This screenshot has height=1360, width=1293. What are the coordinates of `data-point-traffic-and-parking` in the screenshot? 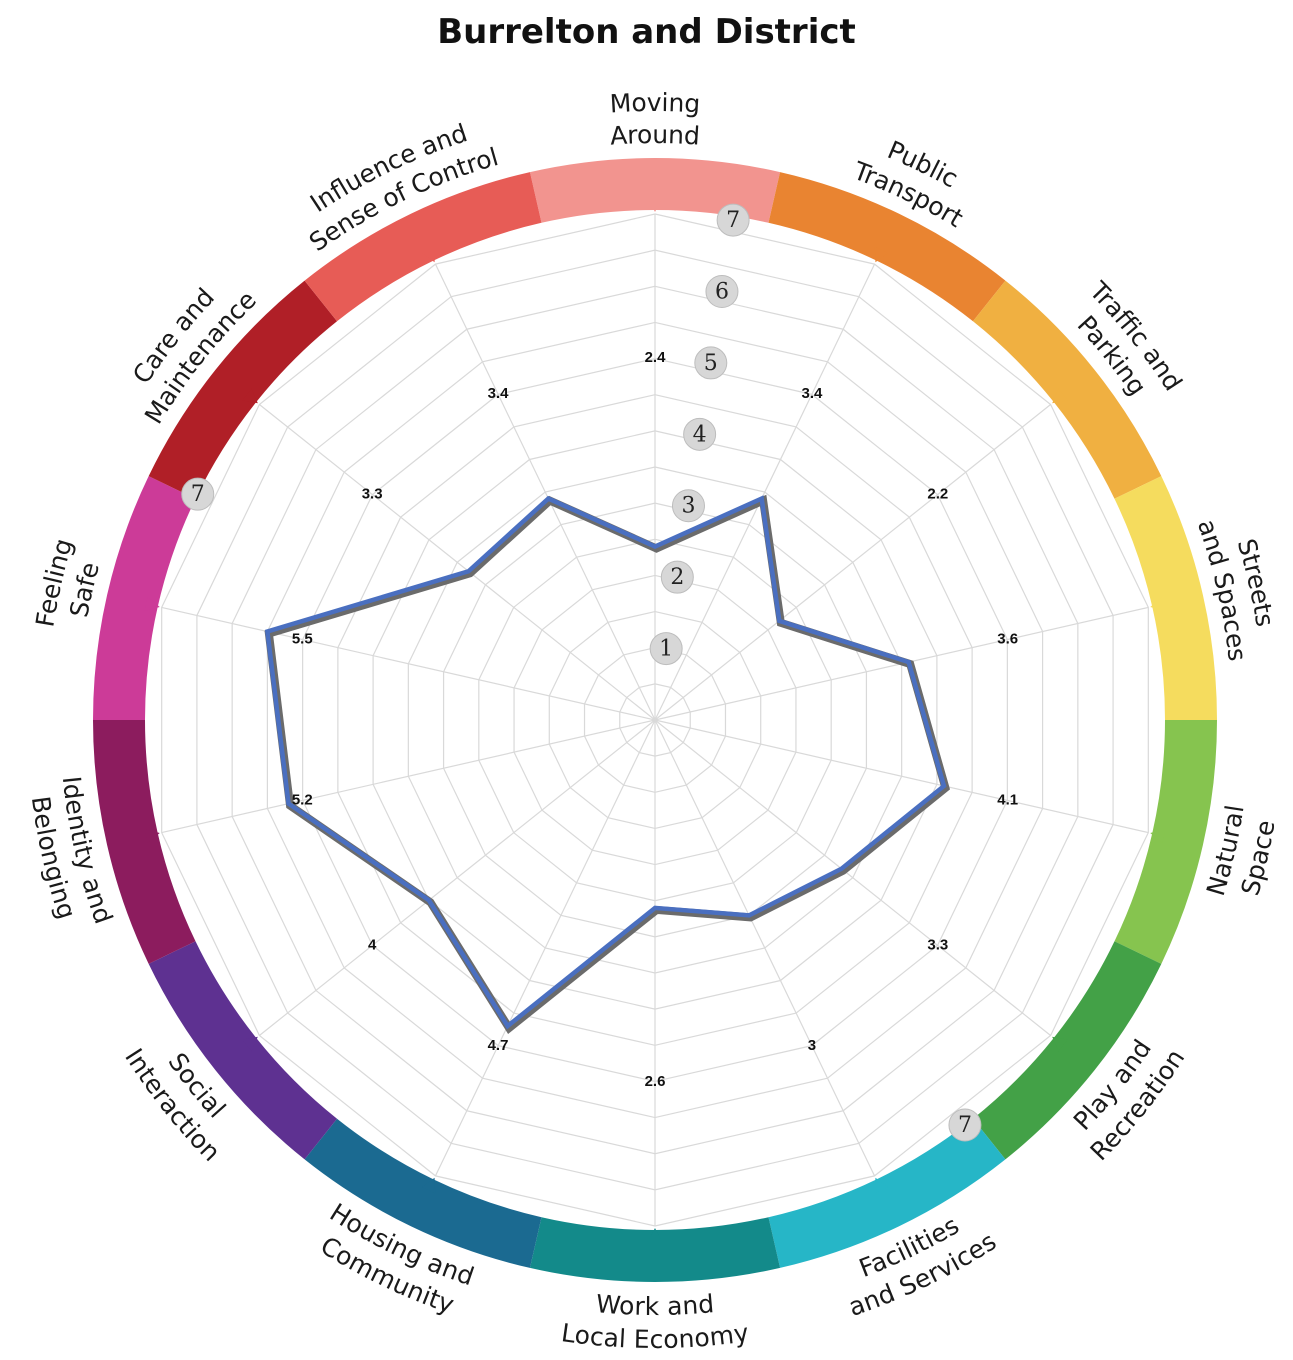 It's located at (779, 621).